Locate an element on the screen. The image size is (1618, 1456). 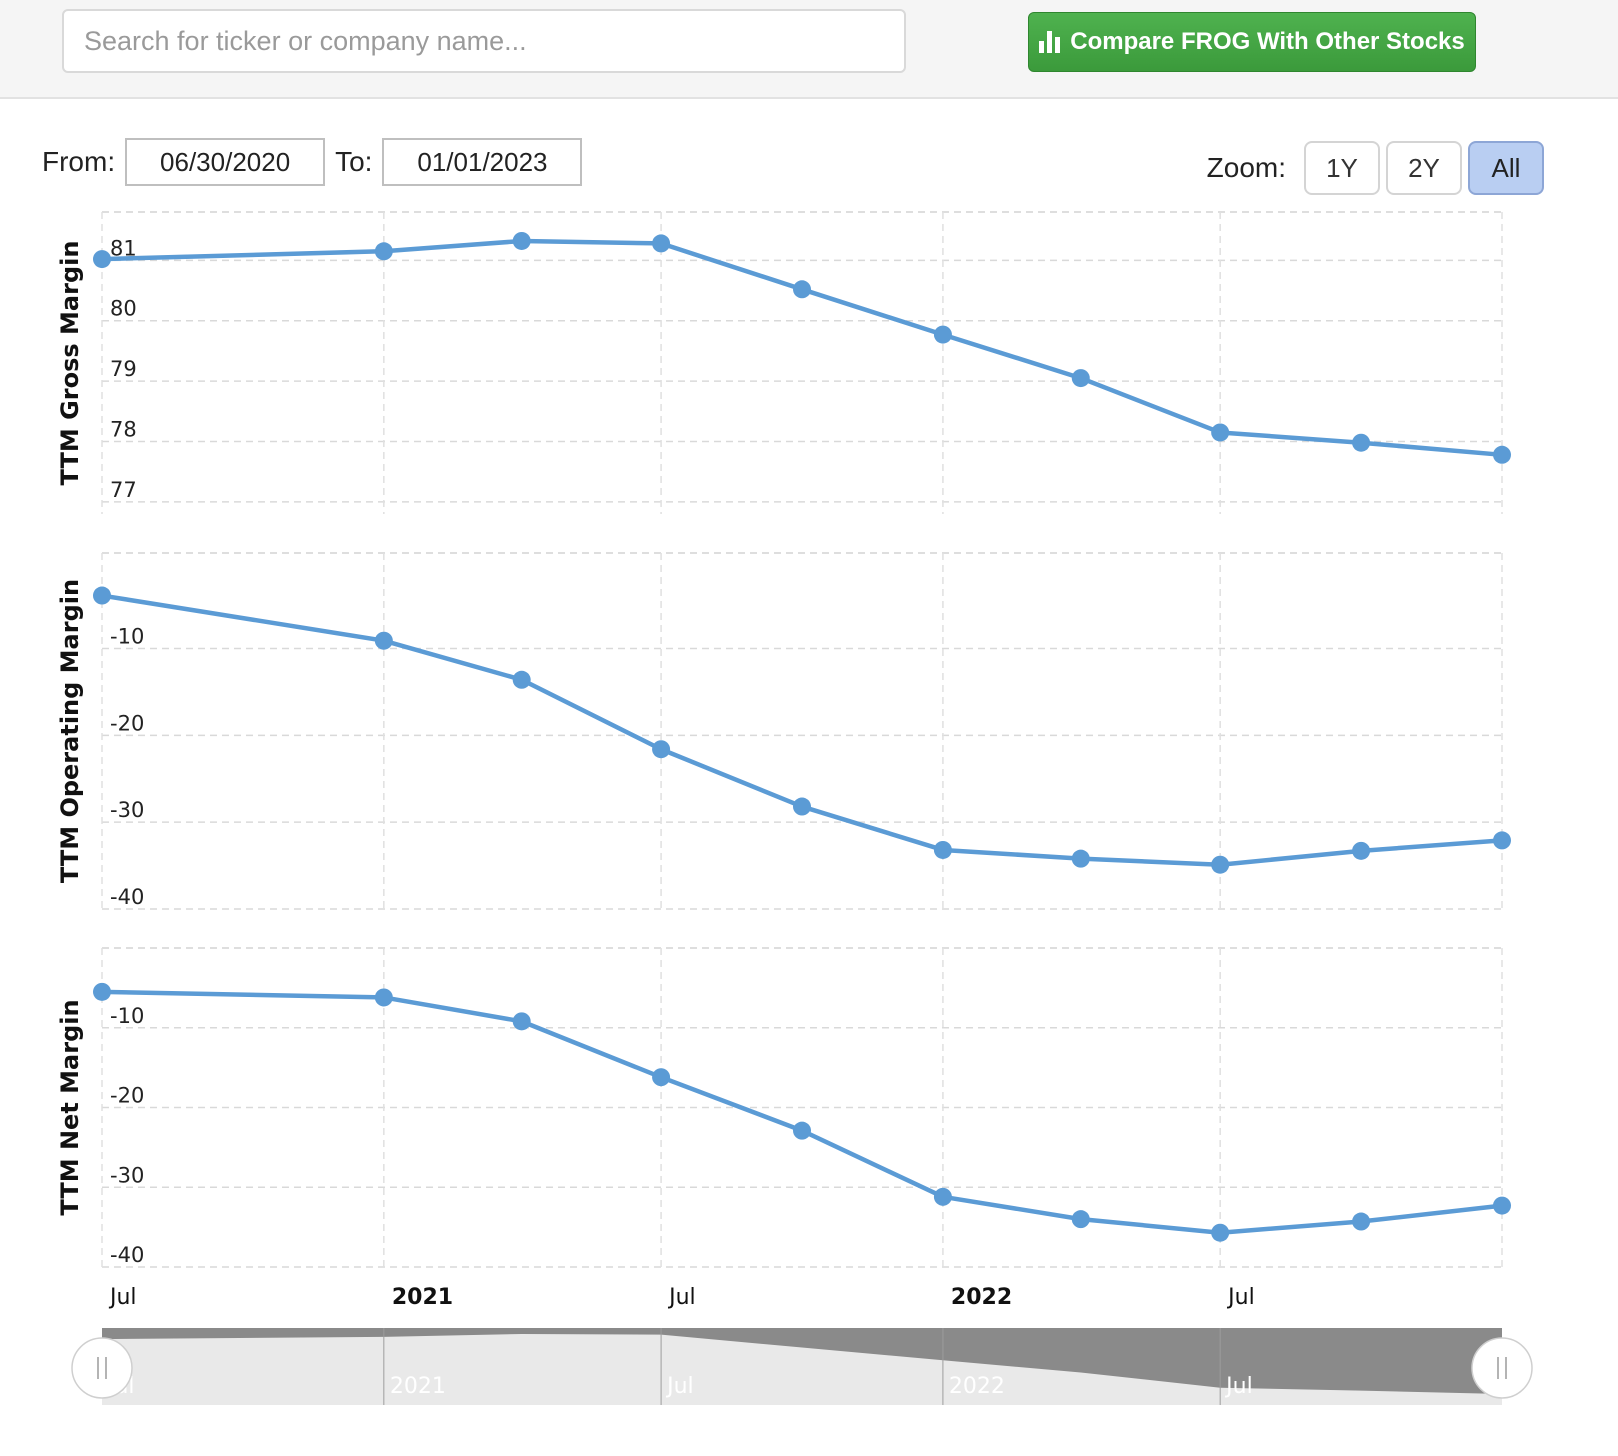
search-input is located at coordinates (484, 41).